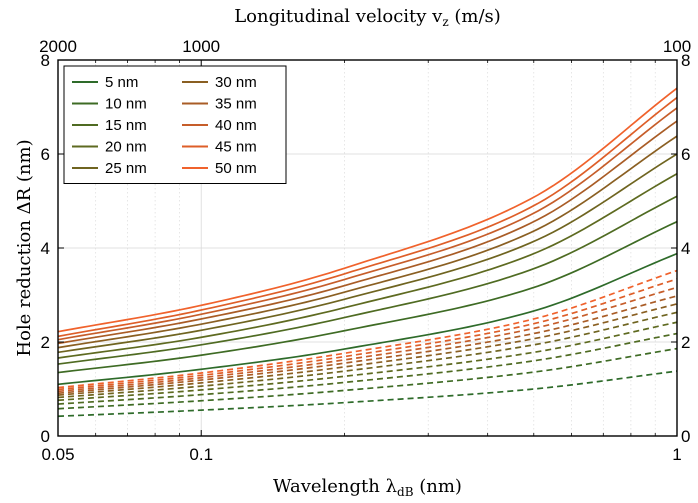  Describe the element at coordinates (685, 436) in the screenshot. I see `y-right-tick-label: 0` at that location.